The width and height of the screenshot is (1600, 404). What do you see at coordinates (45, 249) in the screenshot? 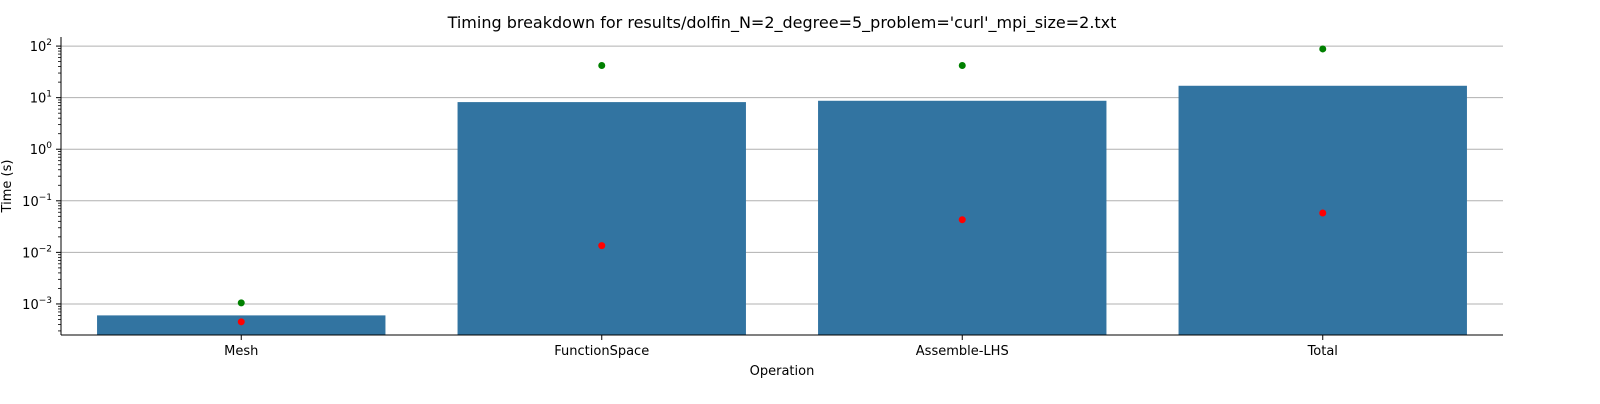
I see `y-tick-exponent: −2` at bounding box center [45, 249].